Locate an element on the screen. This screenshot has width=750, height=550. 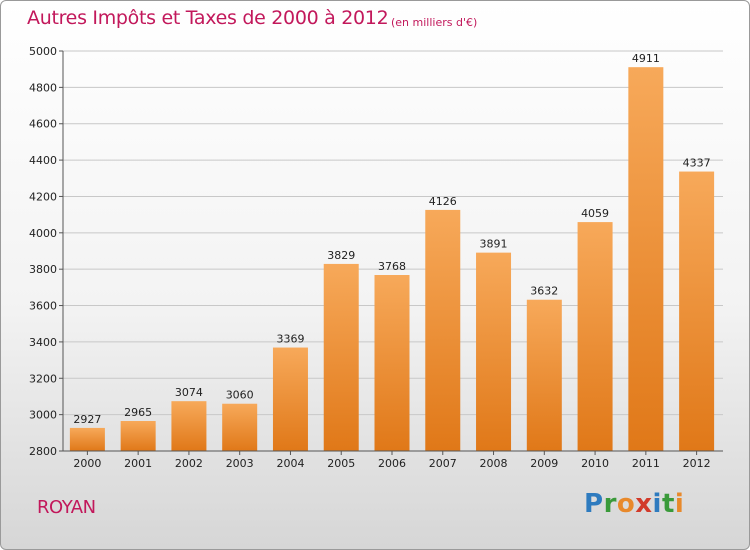
proxiti-logo: Proxiti is located at coordinates (634, 504).